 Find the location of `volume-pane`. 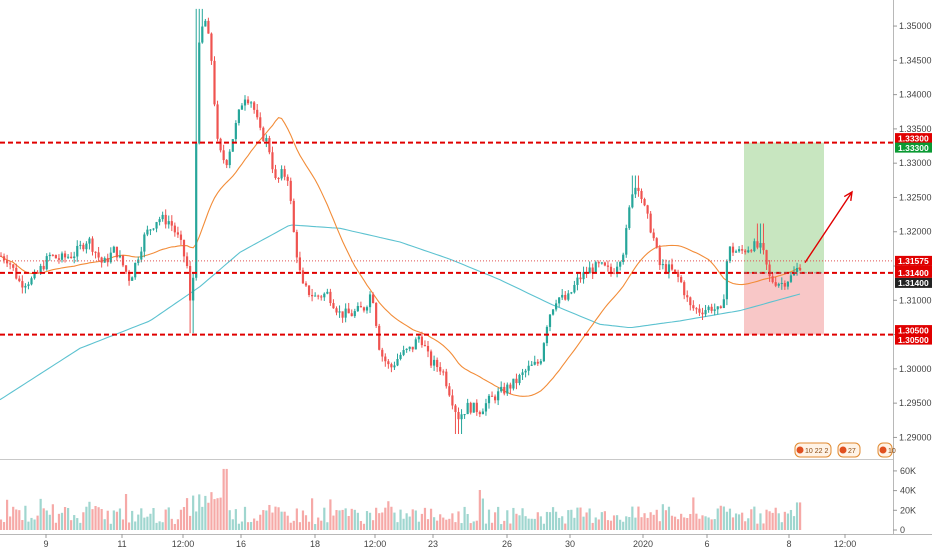

volume-pane is located at coordinates (401, 499).